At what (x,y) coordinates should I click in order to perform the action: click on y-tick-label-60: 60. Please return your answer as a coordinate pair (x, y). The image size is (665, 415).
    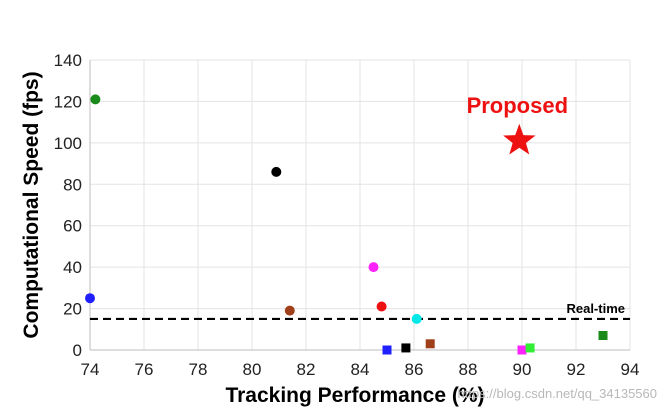
    Looking at the image, I should click on (72, 226).